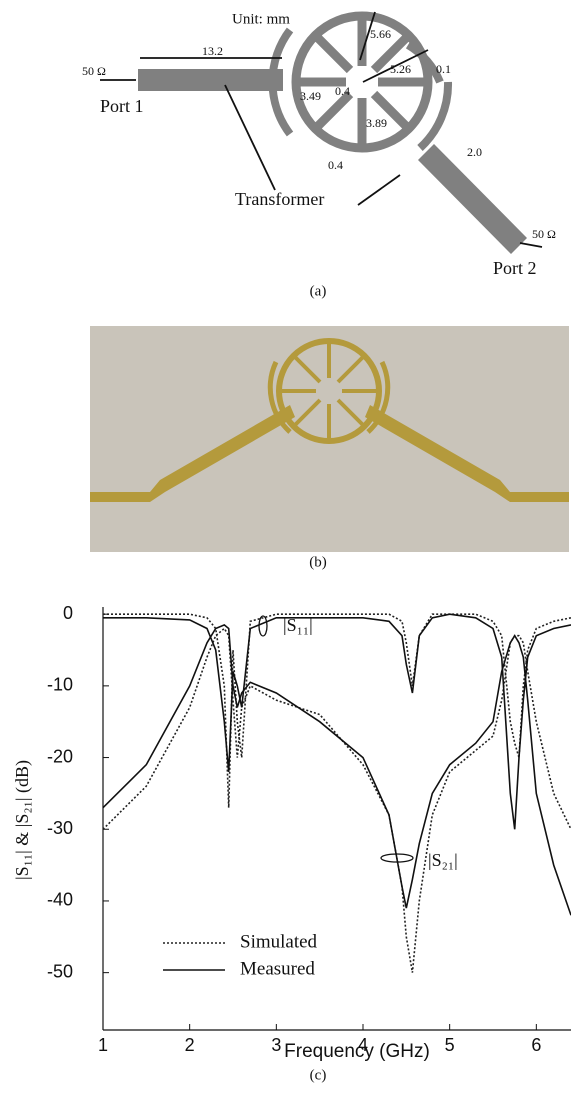 Image resolution: width=571 pixels, height=1114 pixels. Describe the element at coordinates (337, 710) in the screenshot. I see `line-s11` at that location.